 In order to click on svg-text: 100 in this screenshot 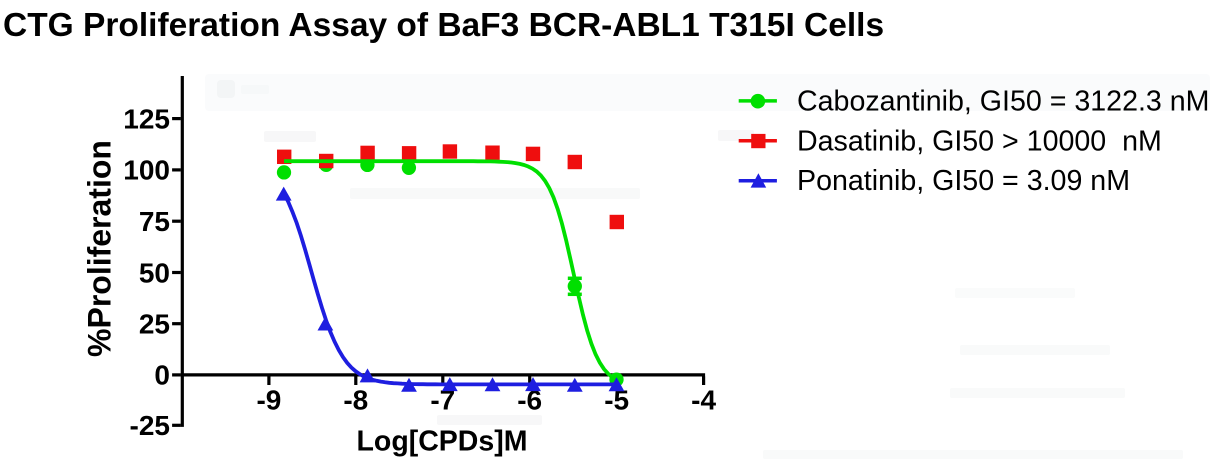, I will do `click(146, 170)`.